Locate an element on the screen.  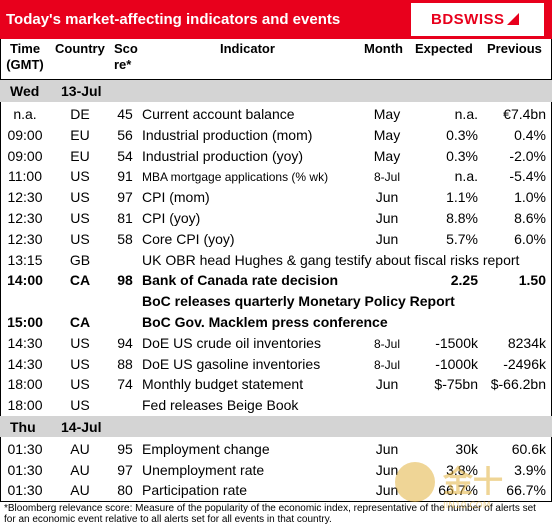
cell-score: 94 is located at coordinates (125, 342).